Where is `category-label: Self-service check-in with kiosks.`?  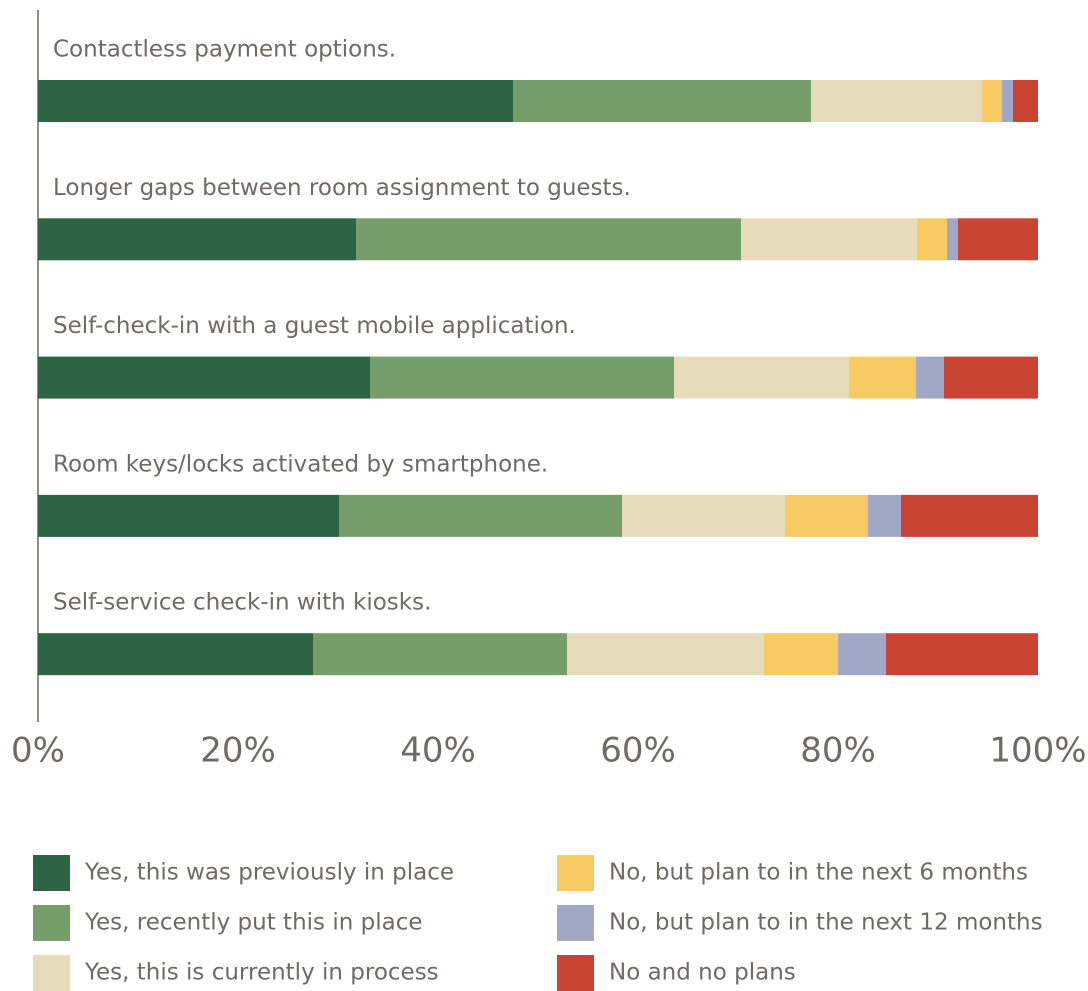 category-label: Self-service check-in with kiosks. is located at coordinates (242, 603).